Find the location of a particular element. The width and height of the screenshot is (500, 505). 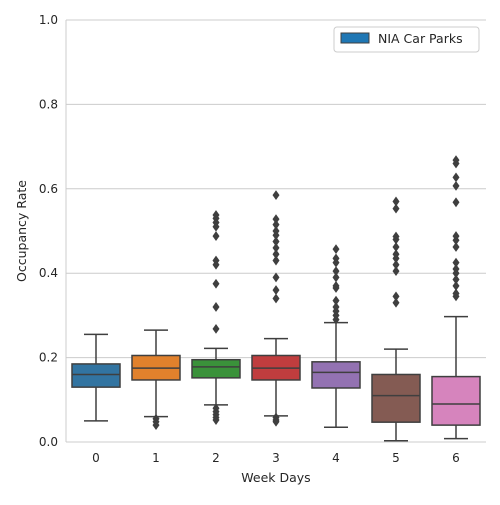

legend-frame is located at coordinates (406, 39).